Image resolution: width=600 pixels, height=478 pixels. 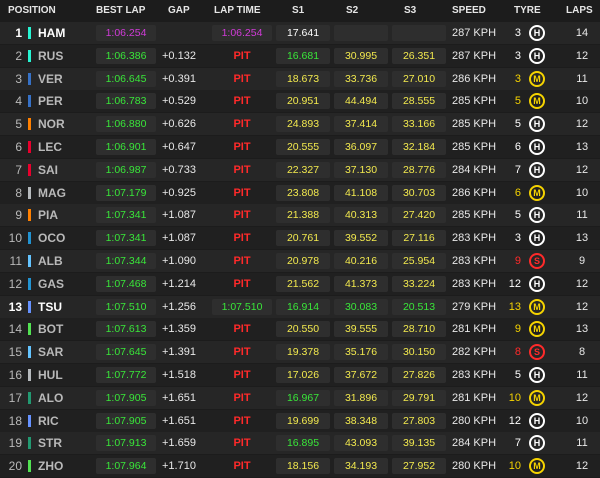 I want to click on best-lap: 1:07.344, so click(x=126, y=261).